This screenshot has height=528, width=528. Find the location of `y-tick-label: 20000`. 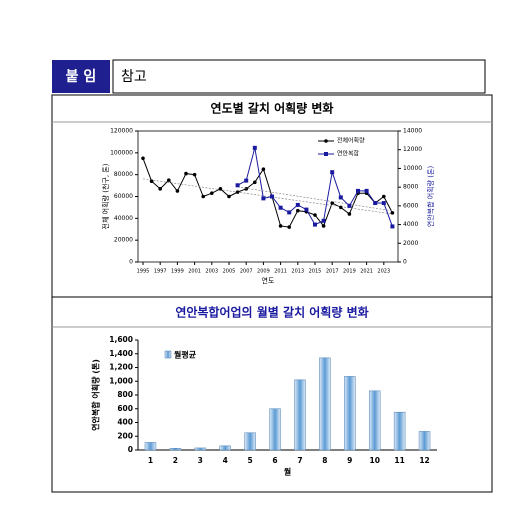

y-tick-label: 20000 is located at coordinates (123, 240).